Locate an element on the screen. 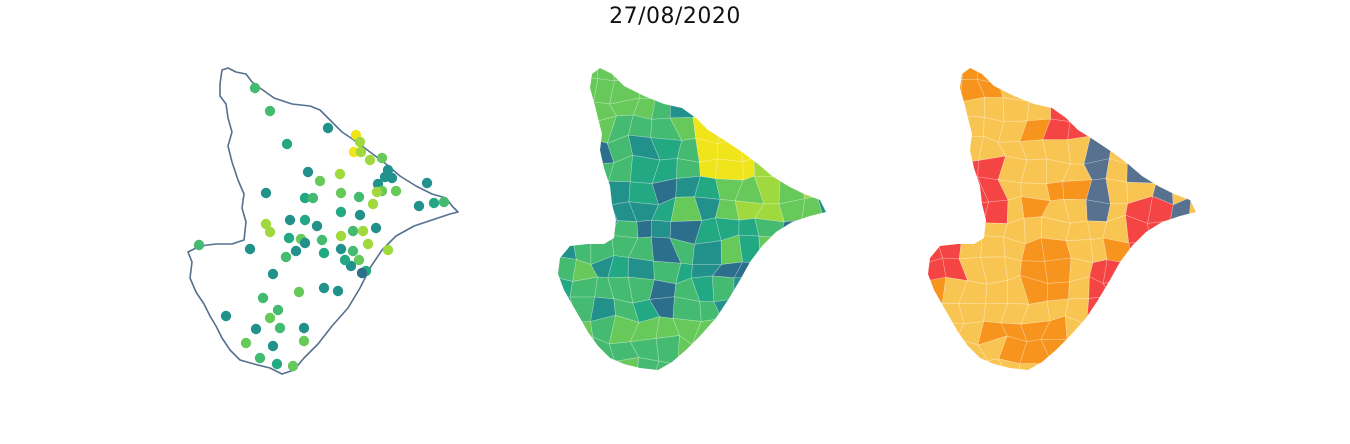 Image resolution: width=1350 pixels, height=444 pixels. points-layer is located at coordinates (321, 227).